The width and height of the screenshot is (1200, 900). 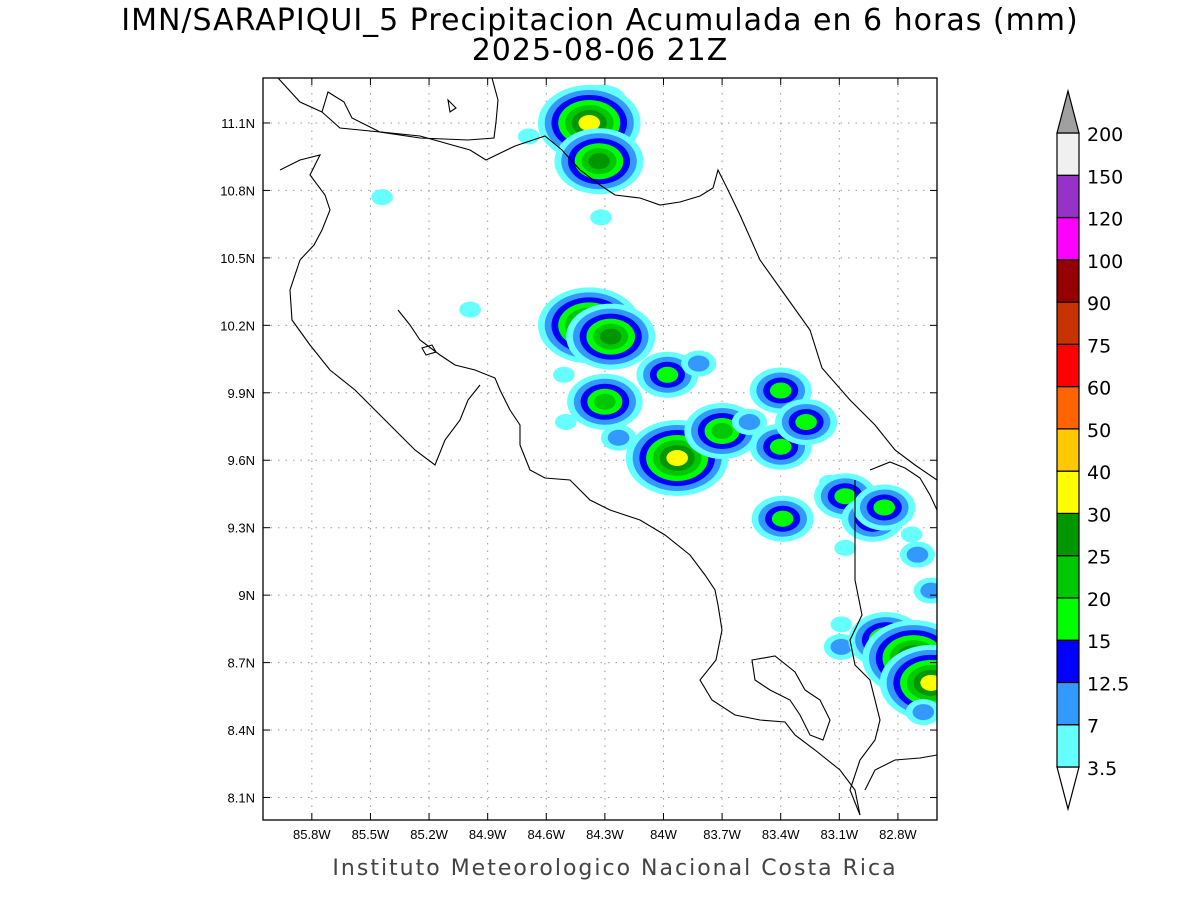 I want to click on lon-tick-label: 82.8W, so click(x=898, y=834).